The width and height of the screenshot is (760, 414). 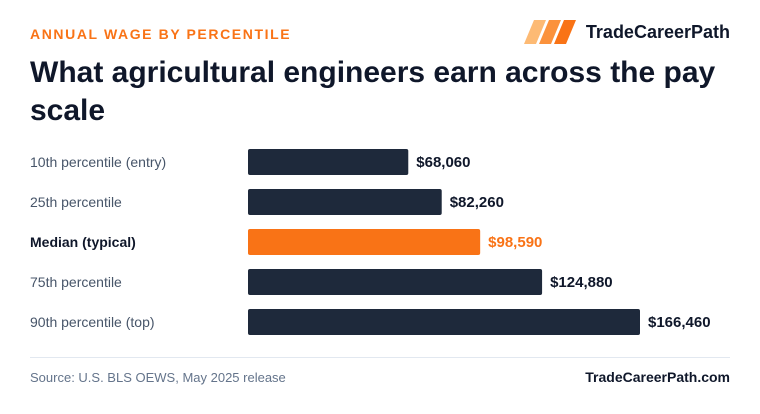 What do you see at coordinates (92, 322) in the screenshot?
I see `row-label: 90th percentile (top)` at bounding box center [92, 322].